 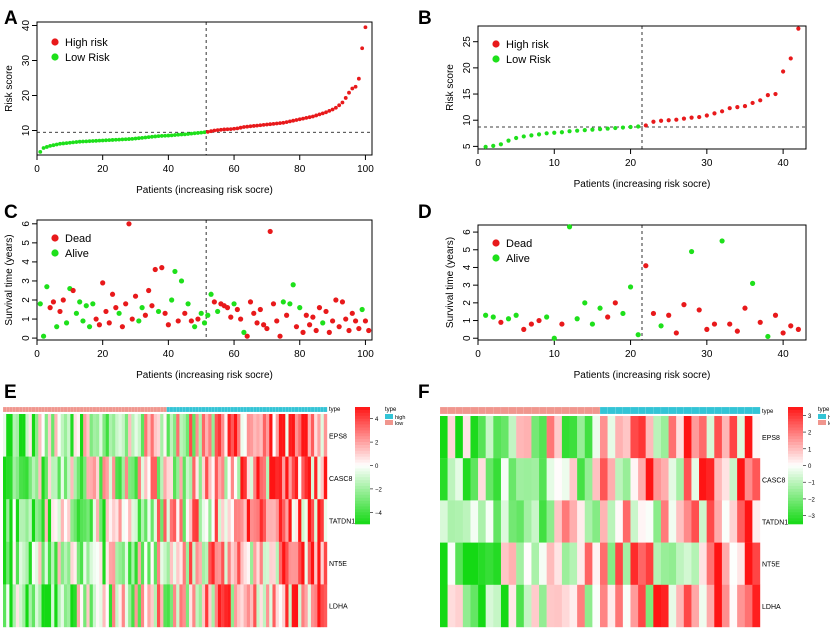 I want to click on panel-label-d: D, so click(x=425, y=212).